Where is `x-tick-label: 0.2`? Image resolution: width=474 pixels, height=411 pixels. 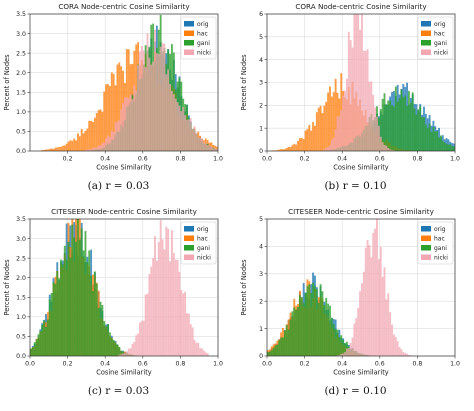
x-tick-label: 0.2 is located at coordinates (68, 364).